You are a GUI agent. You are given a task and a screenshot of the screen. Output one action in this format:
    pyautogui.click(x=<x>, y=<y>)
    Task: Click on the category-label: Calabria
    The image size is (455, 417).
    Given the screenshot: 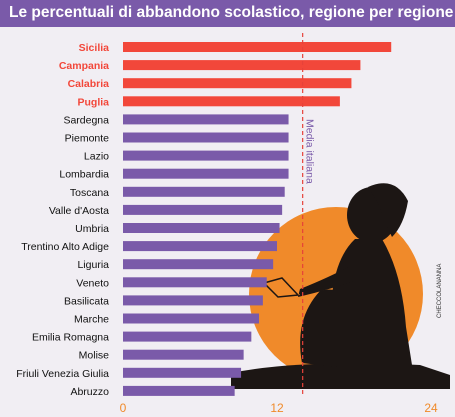 What is the action you would take?
    pyautogui.click(x=89, y=84)
    